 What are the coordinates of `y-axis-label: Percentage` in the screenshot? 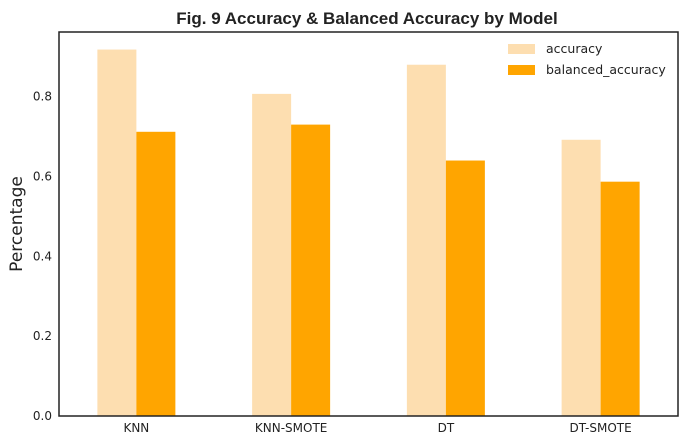 It's located at (17, 224).